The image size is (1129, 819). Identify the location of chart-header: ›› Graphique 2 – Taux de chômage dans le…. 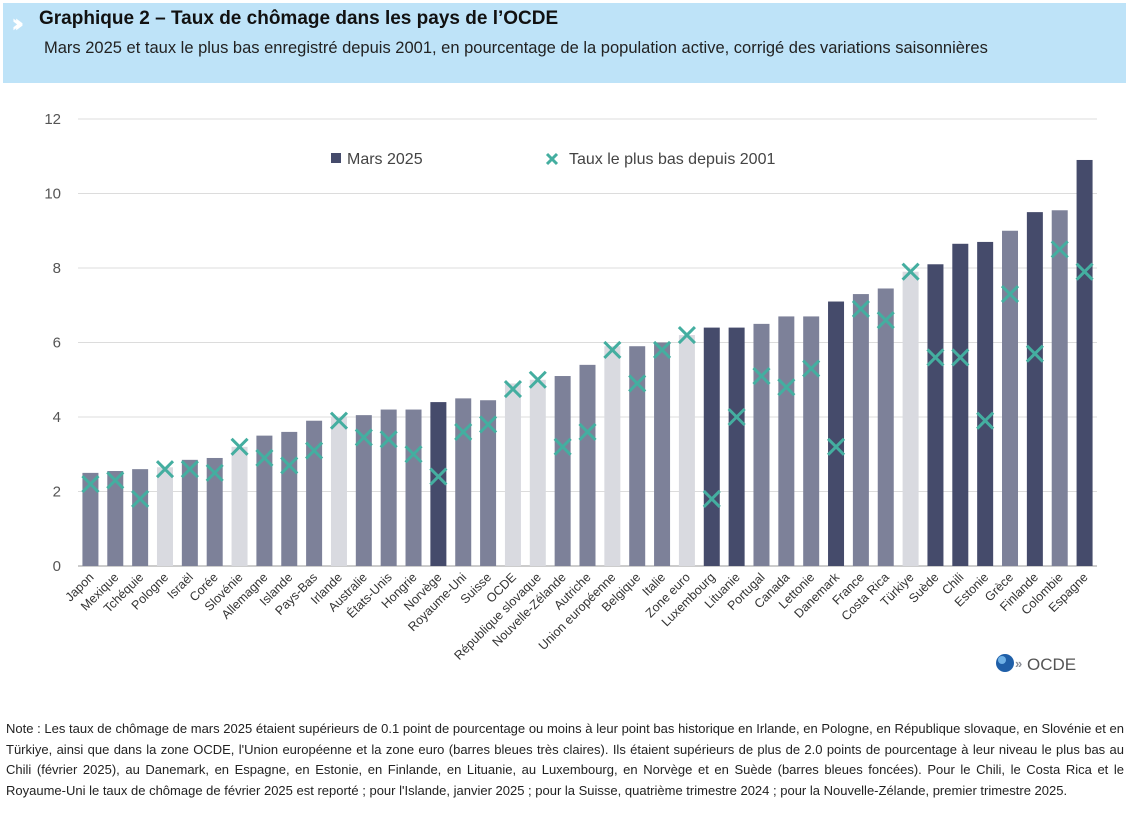
(564, 43).